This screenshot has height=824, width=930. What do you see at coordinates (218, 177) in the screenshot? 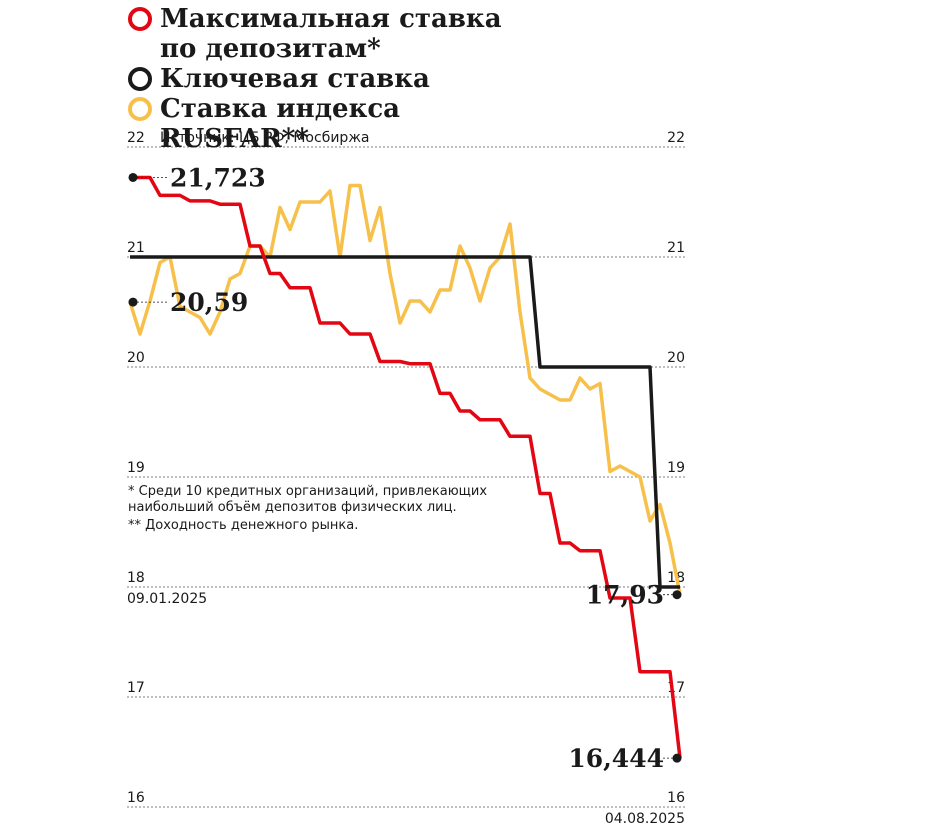
I see `value-label: 21,723` at bounding box center [218, 177].